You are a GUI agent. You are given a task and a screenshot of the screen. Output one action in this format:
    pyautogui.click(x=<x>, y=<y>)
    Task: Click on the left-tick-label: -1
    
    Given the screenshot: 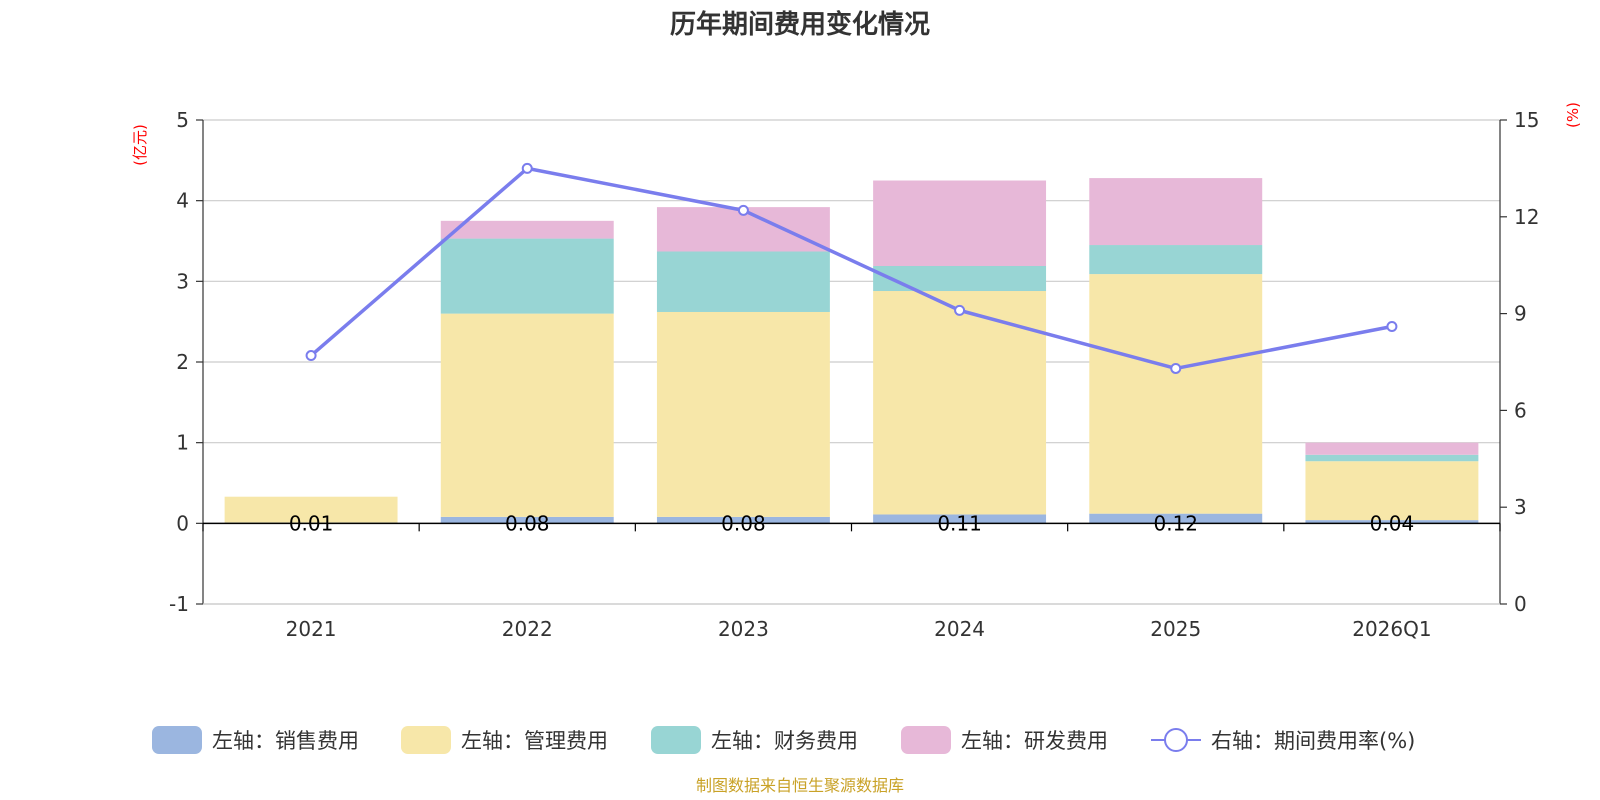 What is the action you would take?
    pyautogui.click(x=179, y=604)
    